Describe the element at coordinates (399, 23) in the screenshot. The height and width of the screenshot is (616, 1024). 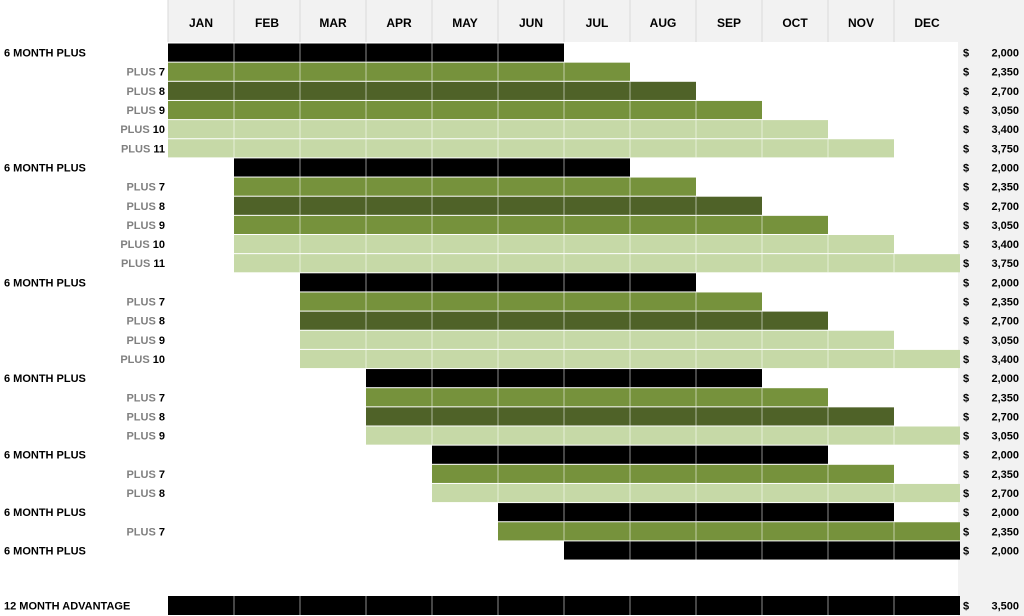
I see `month-label: APR` at that location.